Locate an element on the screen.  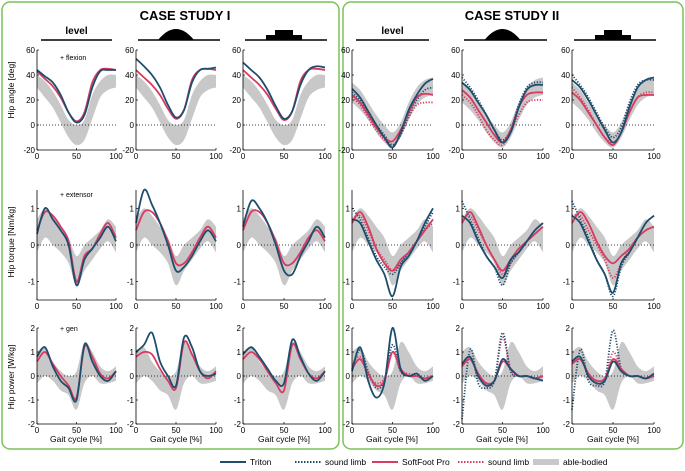
legend-item: sound limb is located at coordinates (330, 462).